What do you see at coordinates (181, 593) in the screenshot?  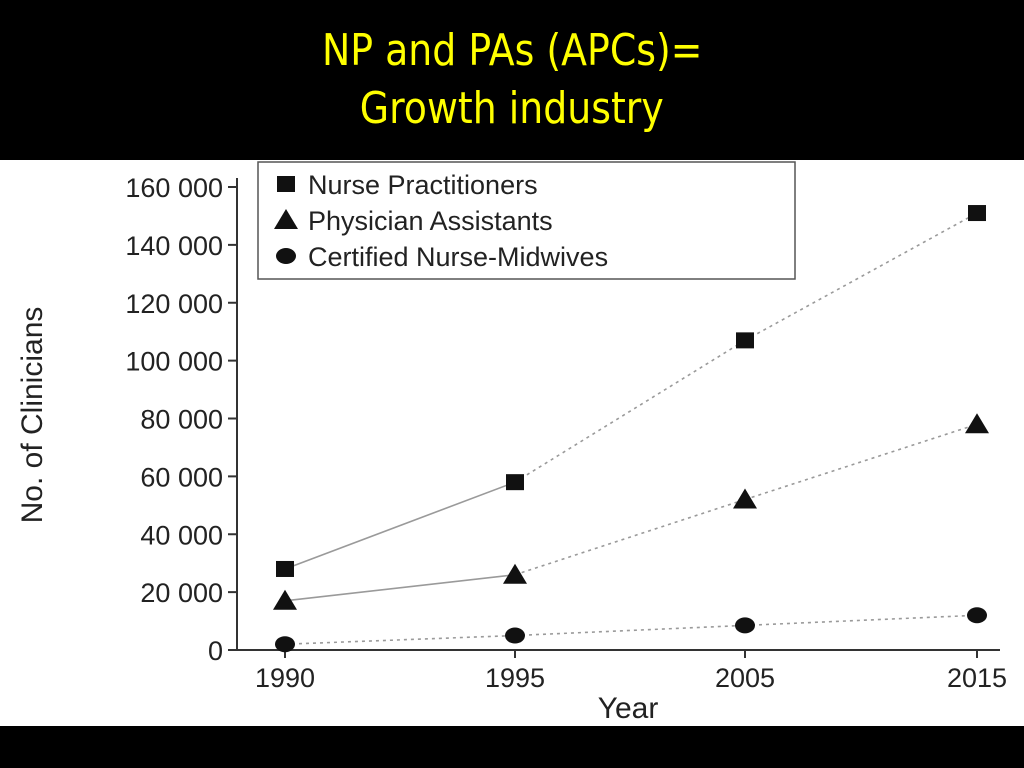 I see `y-tick-label: 20 000` at bounding box center [181, 593].